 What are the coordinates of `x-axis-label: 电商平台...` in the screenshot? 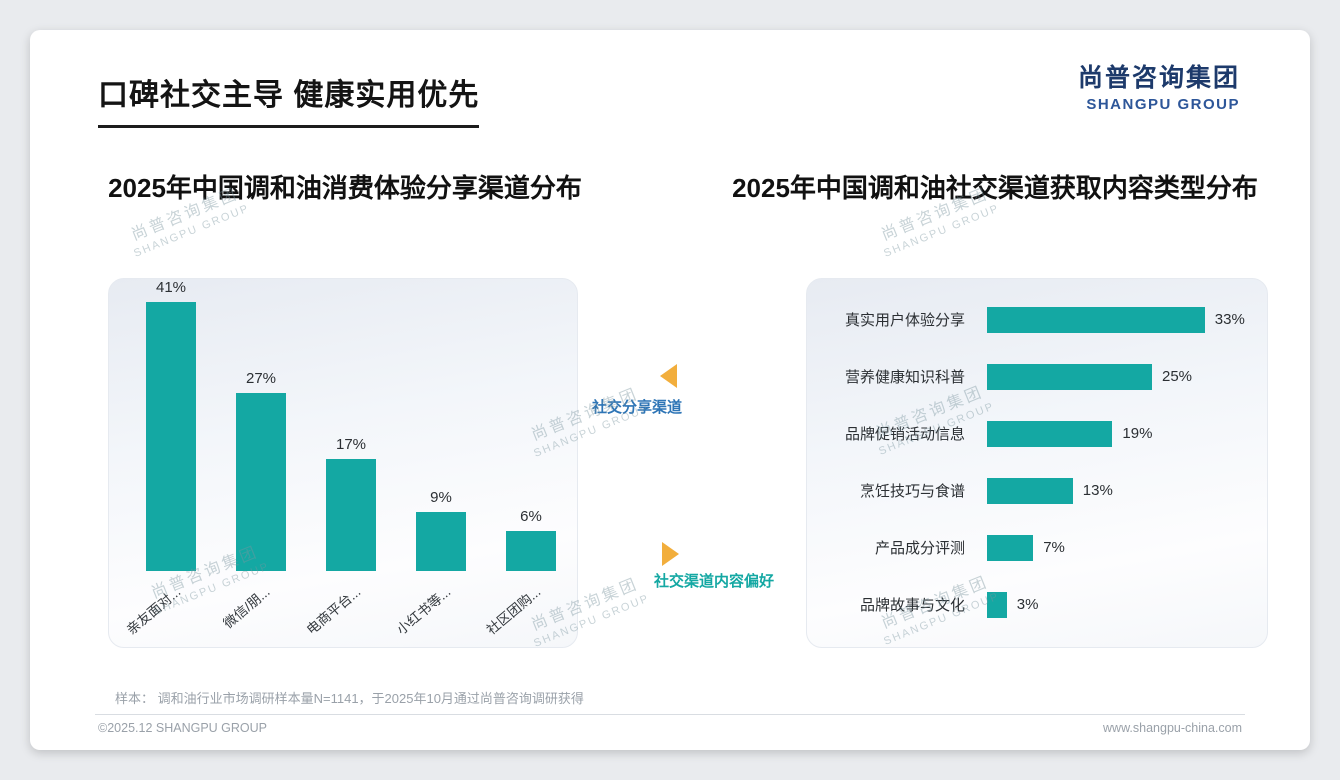 It's located at (333, 611).